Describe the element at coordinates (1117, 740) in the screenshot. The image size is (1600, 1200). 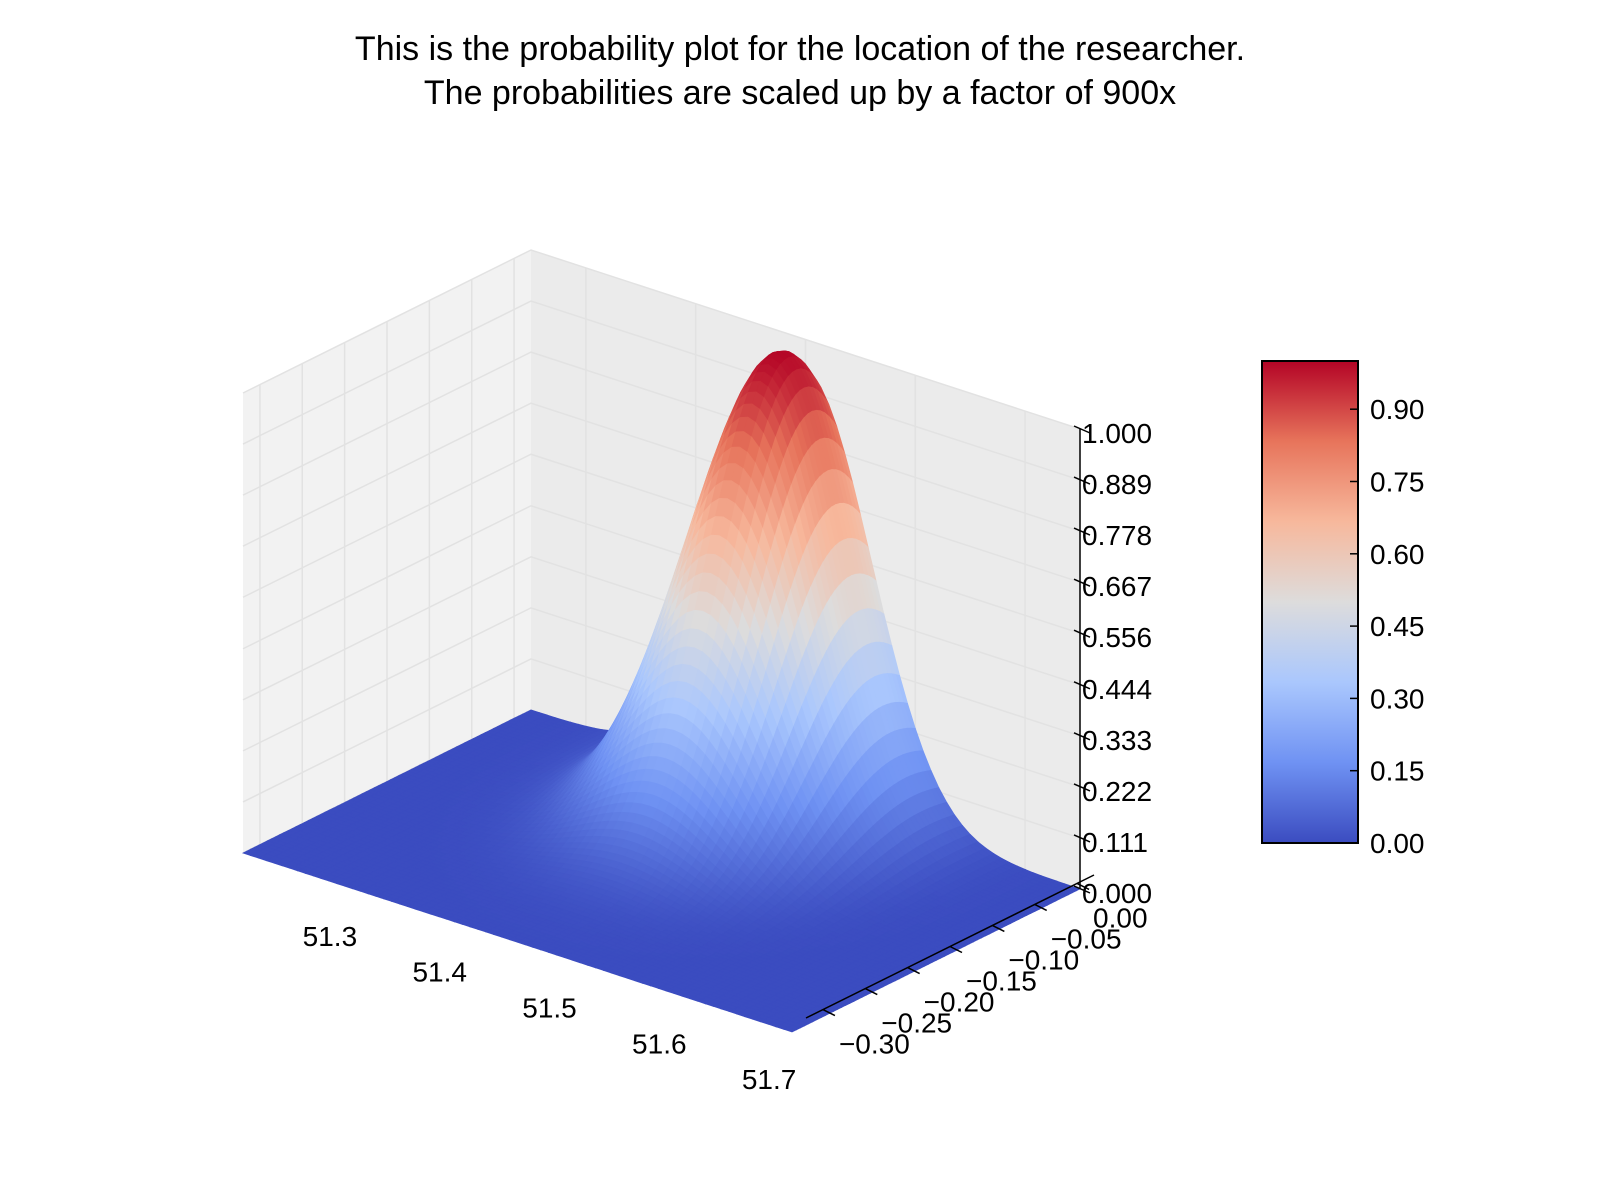
I see `z-tick-label-3: 0.333` at that location.